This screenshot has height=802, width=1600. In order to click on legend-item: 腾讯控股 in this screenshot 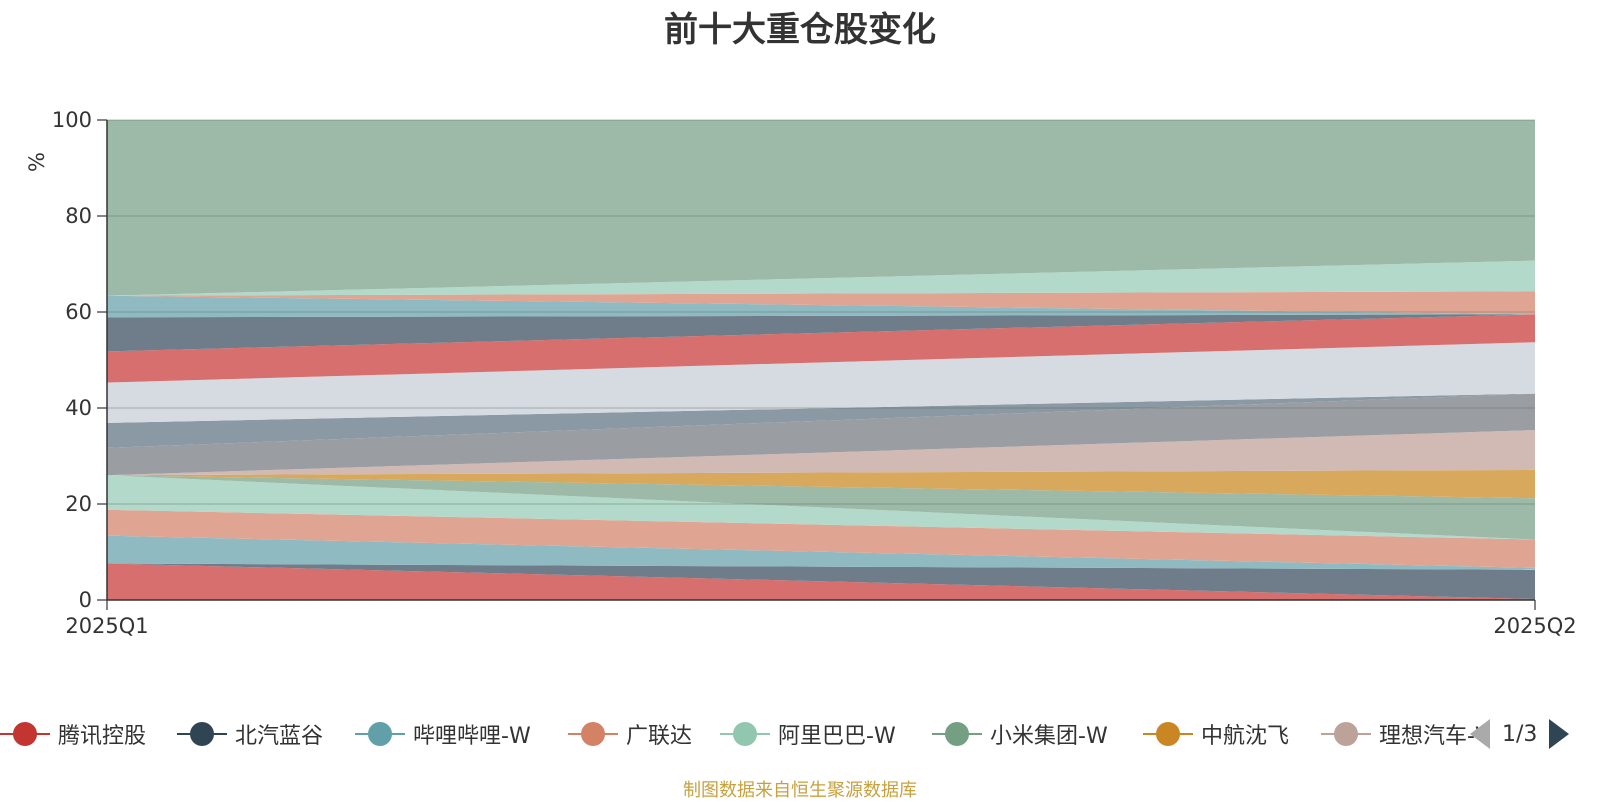, I will do `click(82, 734)`.